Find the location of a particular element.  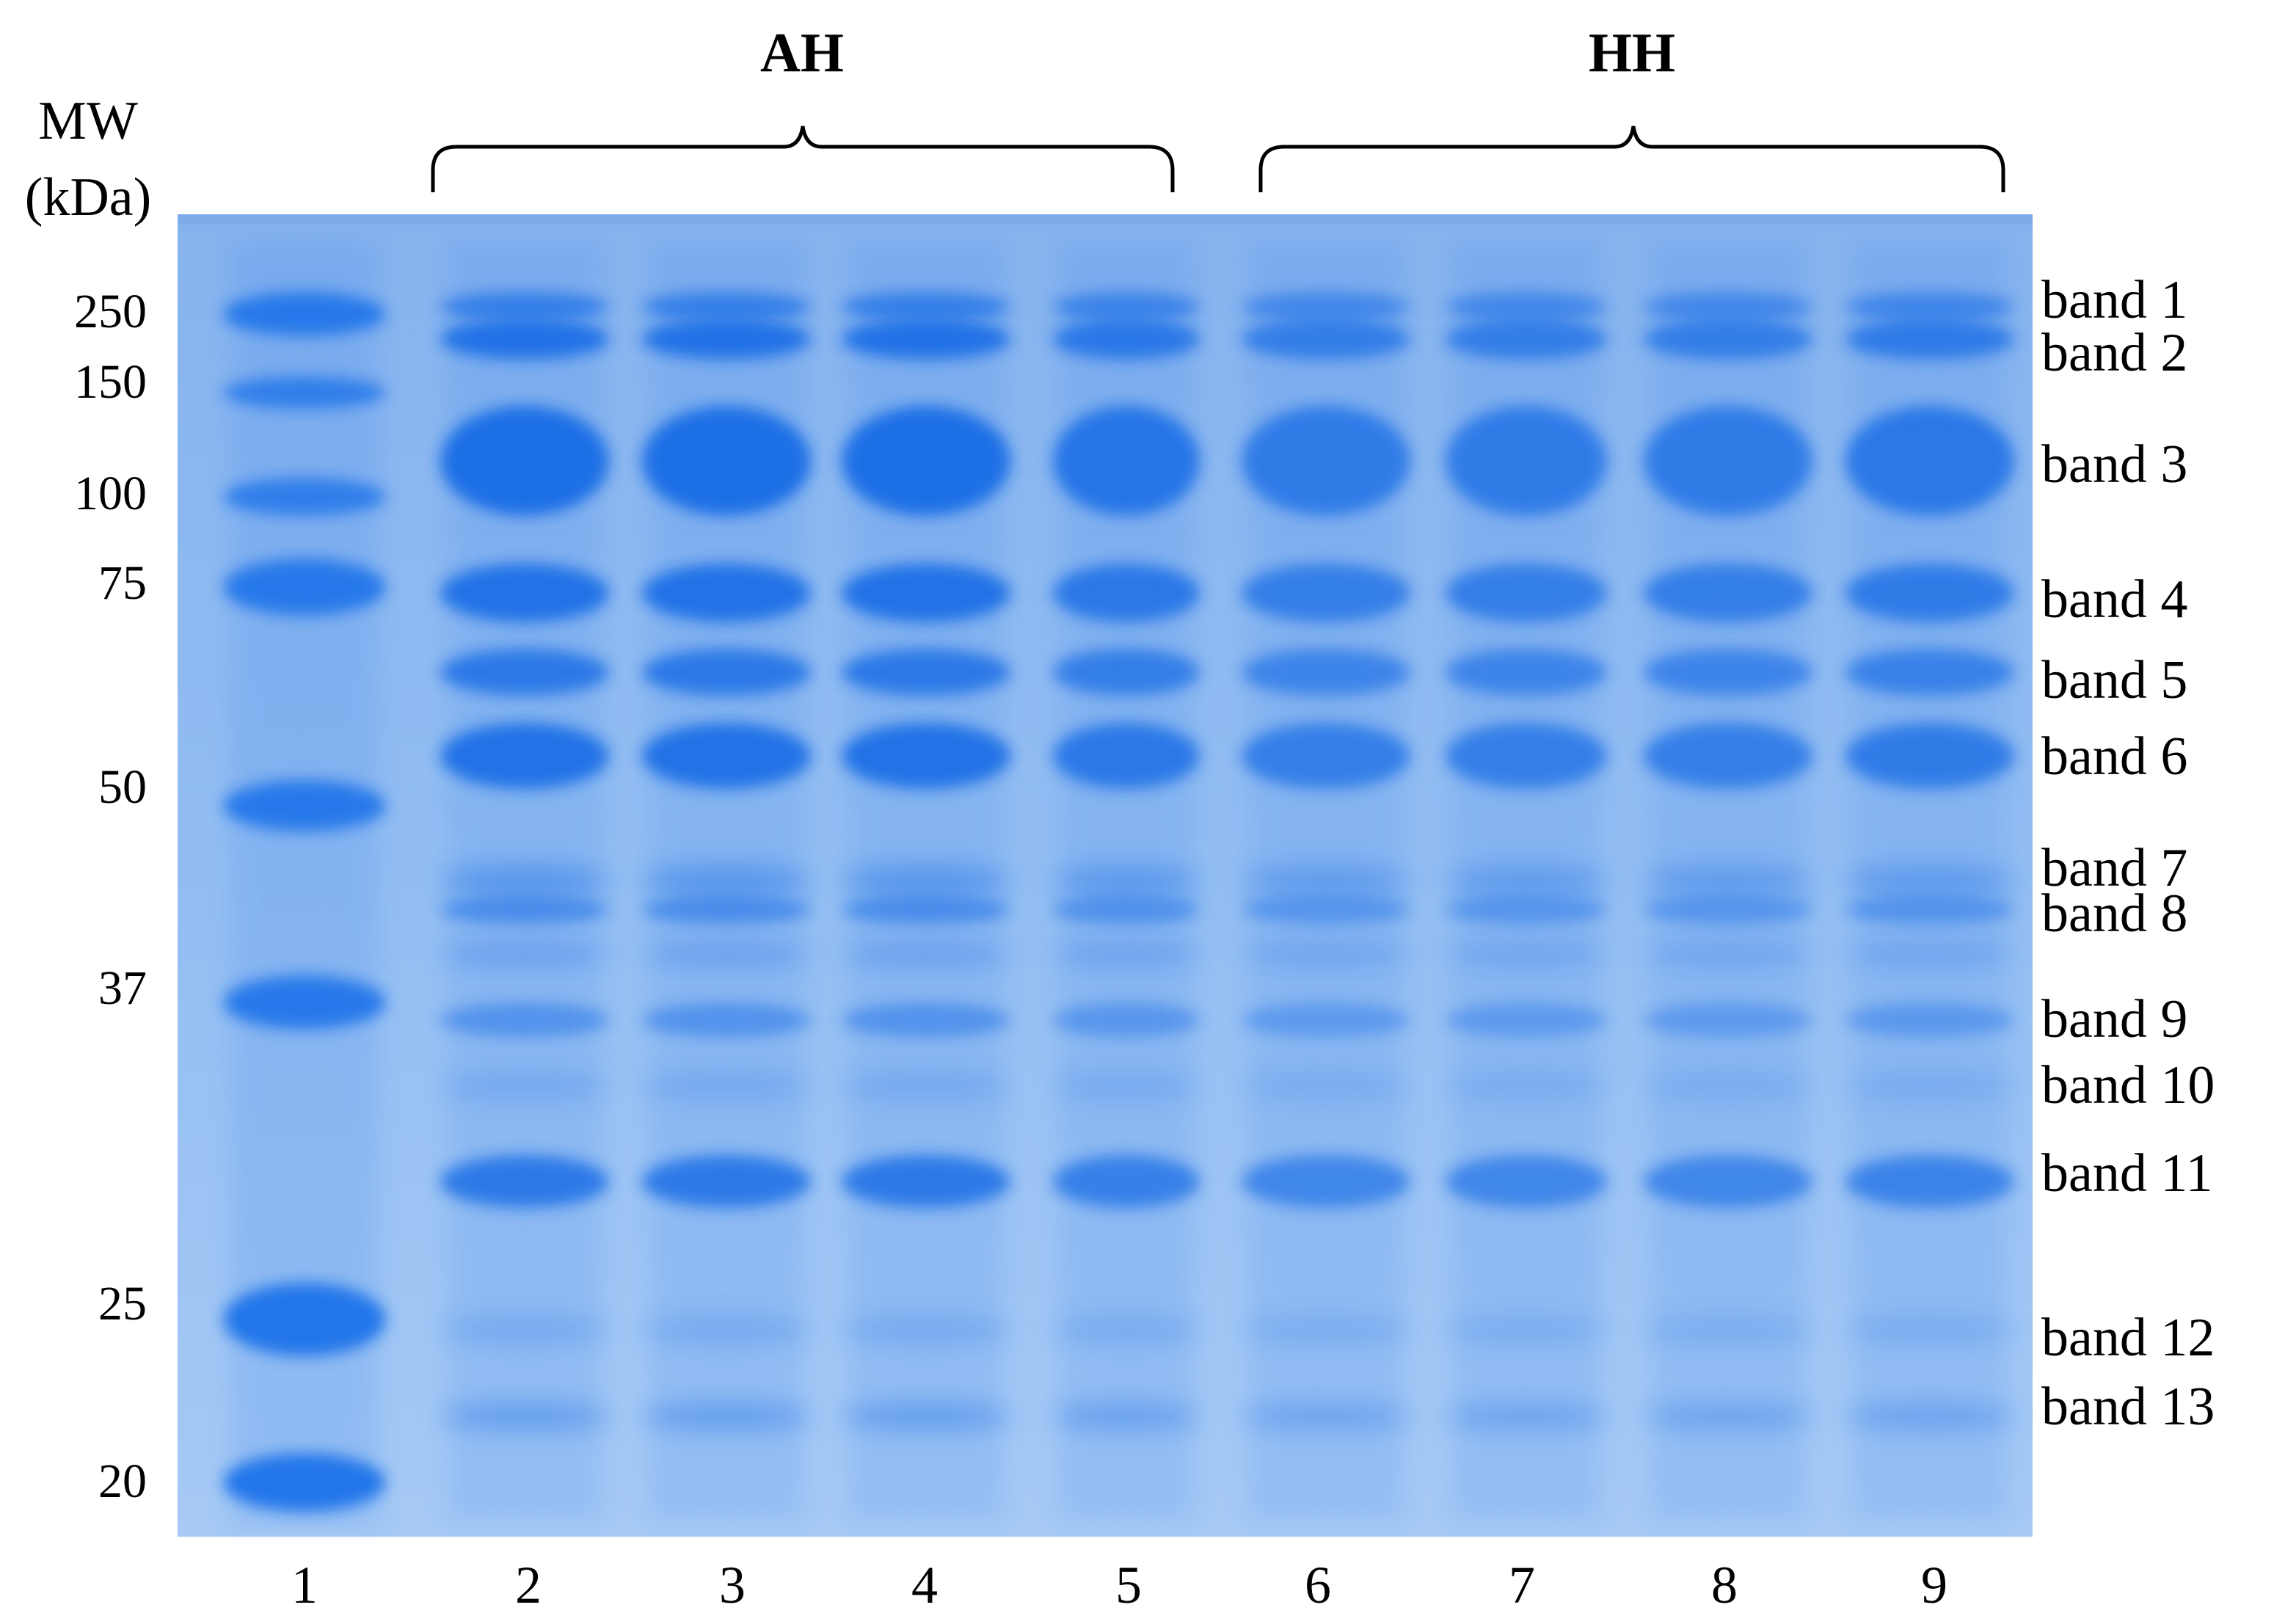

lane-number-4: 4 is located at coordinates (924, 1585).